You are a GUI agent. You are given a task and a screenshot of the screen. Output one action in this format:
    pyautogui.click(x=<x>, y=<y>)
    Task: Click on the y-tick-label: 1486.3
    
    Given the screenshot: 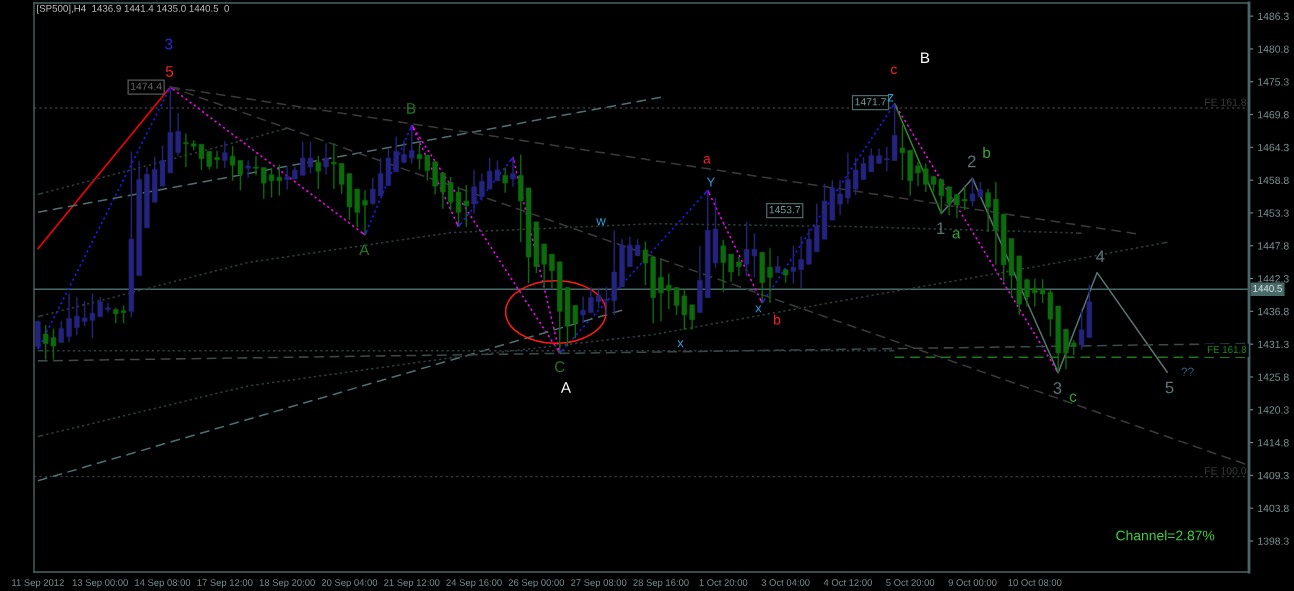 What is the action you would take?
    pyautogui.click(x=1273, y=16)
    